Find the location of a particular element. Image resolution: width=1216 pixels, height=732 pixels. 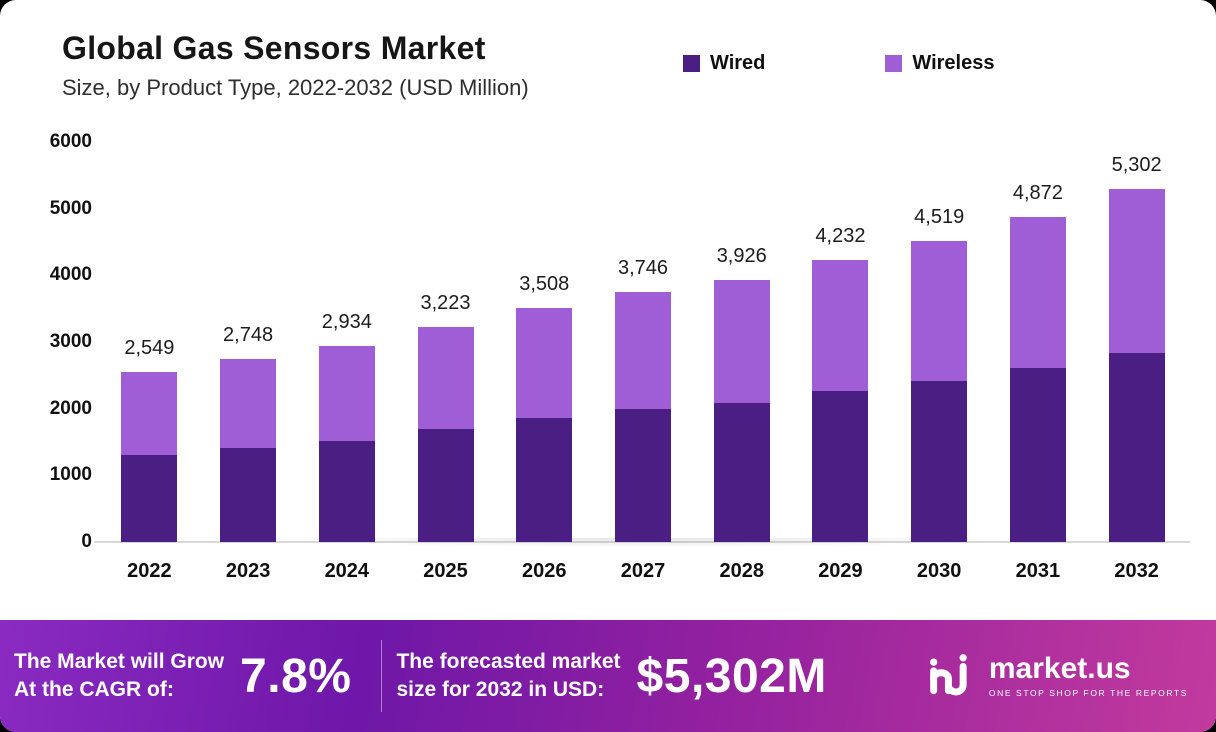

bar-2030-wireless-segment is located at coordinates (939, 311).